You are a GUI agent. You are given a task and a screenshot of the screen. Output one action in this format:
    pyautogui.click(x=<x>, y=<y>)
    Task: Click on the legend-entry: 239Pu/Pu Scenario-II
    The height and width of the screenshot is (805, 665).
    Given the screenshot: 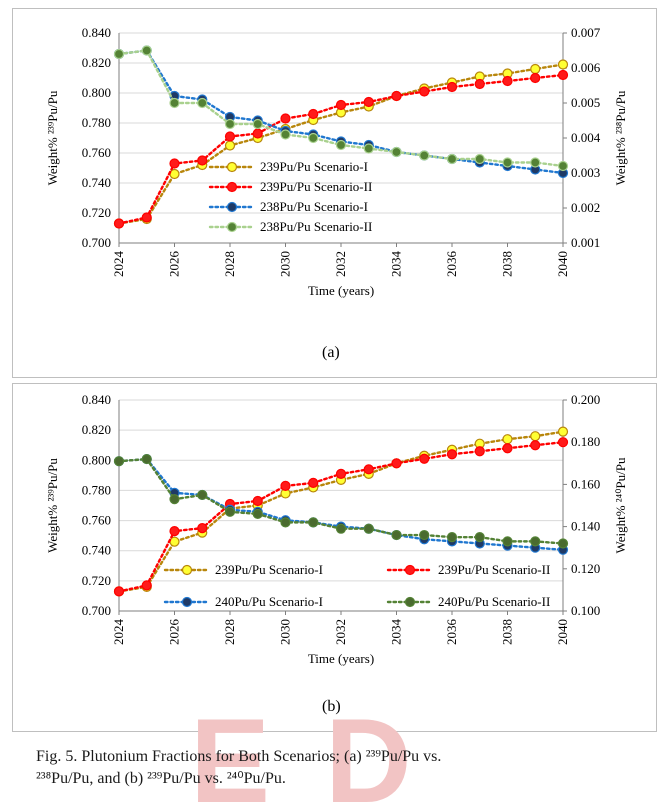 What is the action you would take?
    pyautogui.click(x=494, y=569)
    